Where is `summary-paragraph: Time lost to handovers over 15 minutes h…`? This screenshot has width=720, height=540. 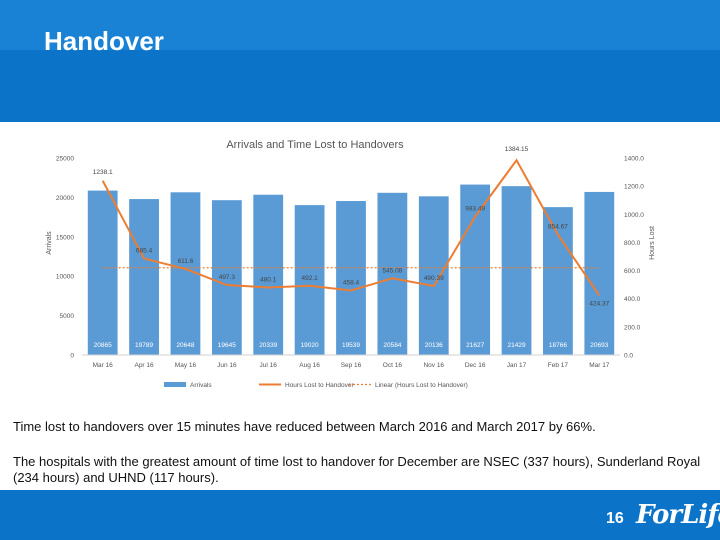 summary-paragraph: Time lost to handovers over 15 minutes h… is located at coordinates (304, 426).